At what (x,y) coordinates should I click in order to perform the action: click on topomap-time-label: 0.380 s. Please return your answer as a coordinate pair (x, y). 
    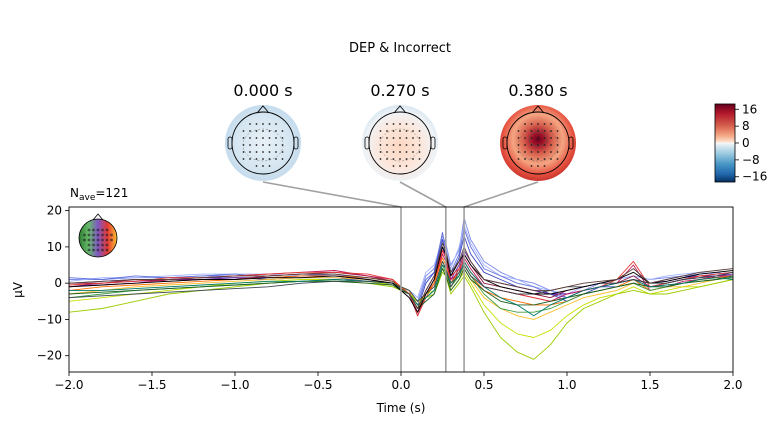
    Looking at the image, I should click on (537, 90).